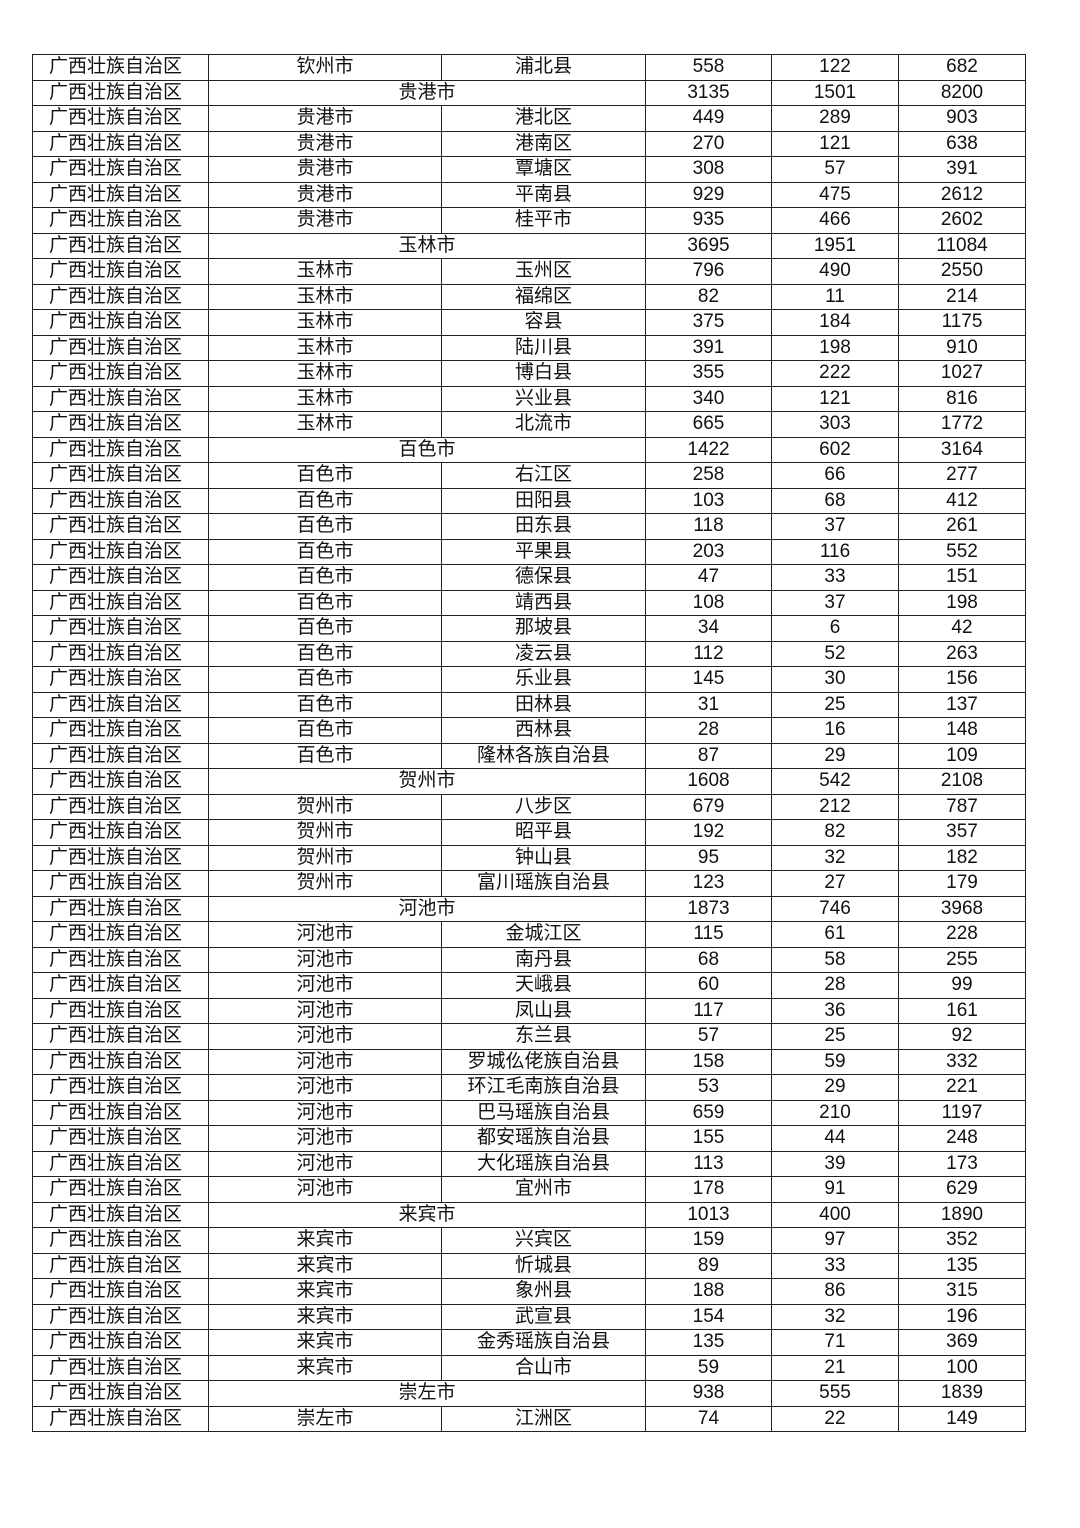  What do you see at coordinates (835, 526) in the screenshot?
I see `v2-cell: 37` at bounding box center [835, 526].